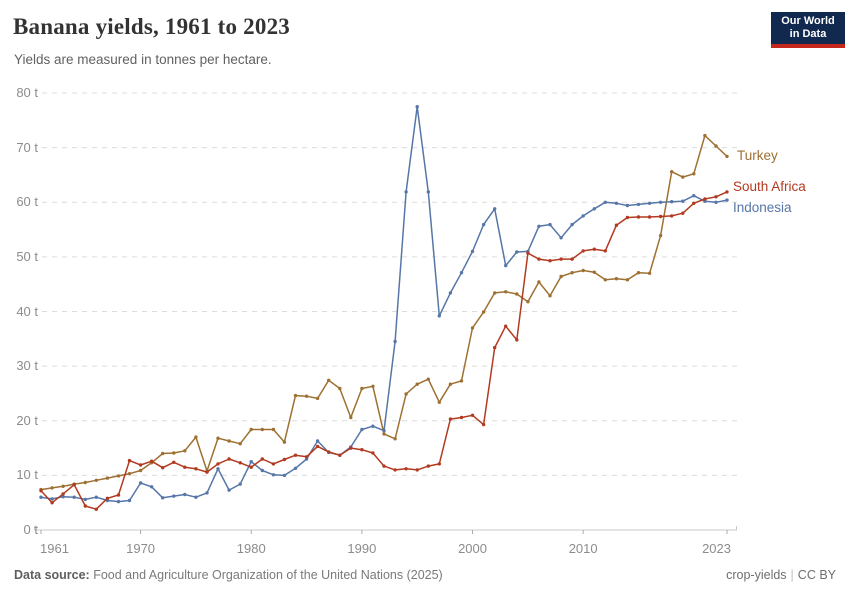 The image size is (850, 600). I want to click on series-label-indonesia: Indonesia, so click(762, 208).